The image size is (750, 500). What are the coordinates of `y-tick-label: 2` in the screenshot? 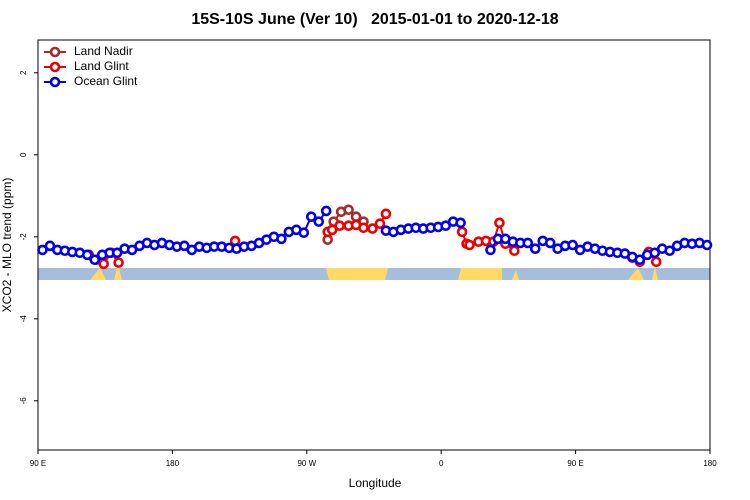 It's located at (23, 72).